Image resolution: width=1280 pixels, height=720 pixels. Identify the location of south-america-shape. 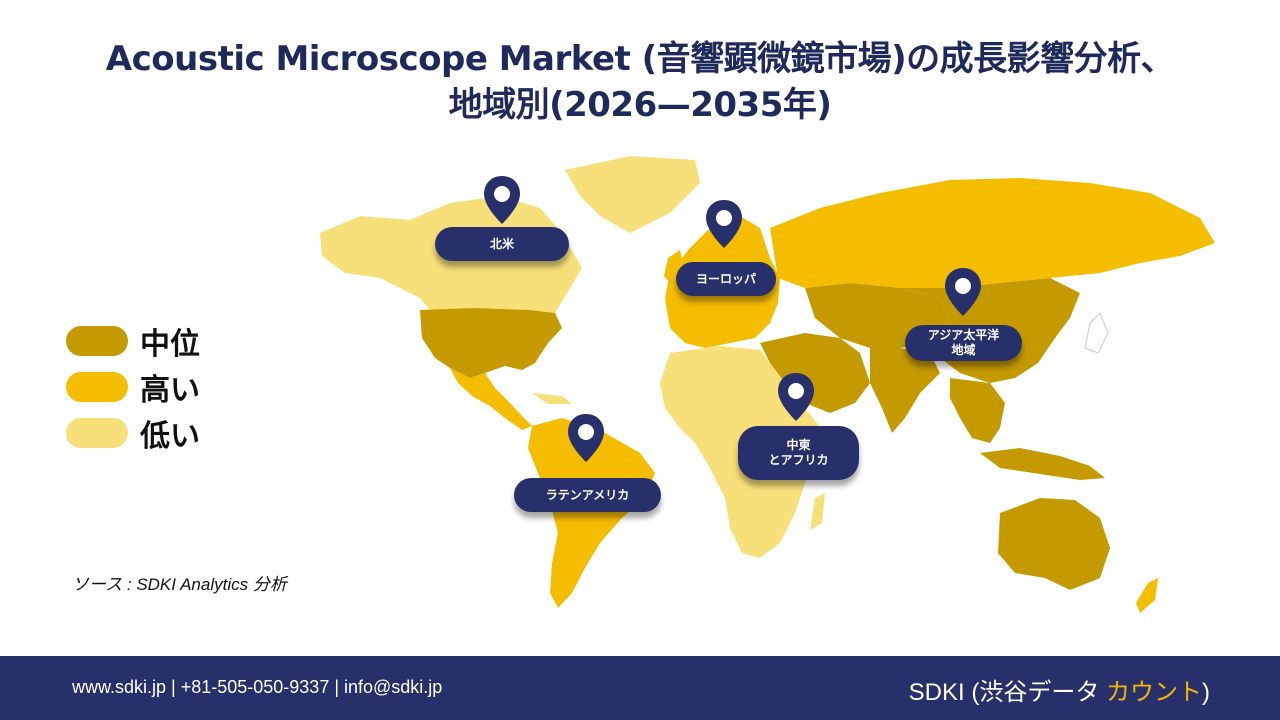
(591, 513).